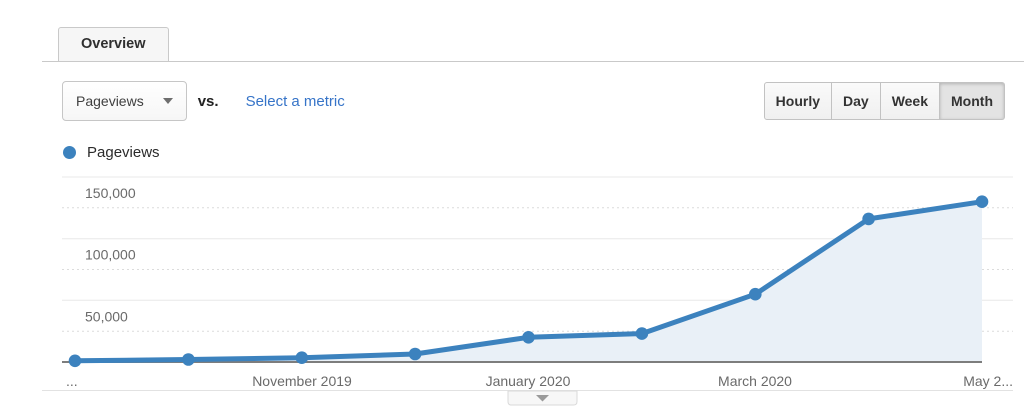 Image resolution: width=1024 pixels, height=409 pixels. I want to click on metric-controls: Pageviews vs. Select a metric, so click(203, 101).